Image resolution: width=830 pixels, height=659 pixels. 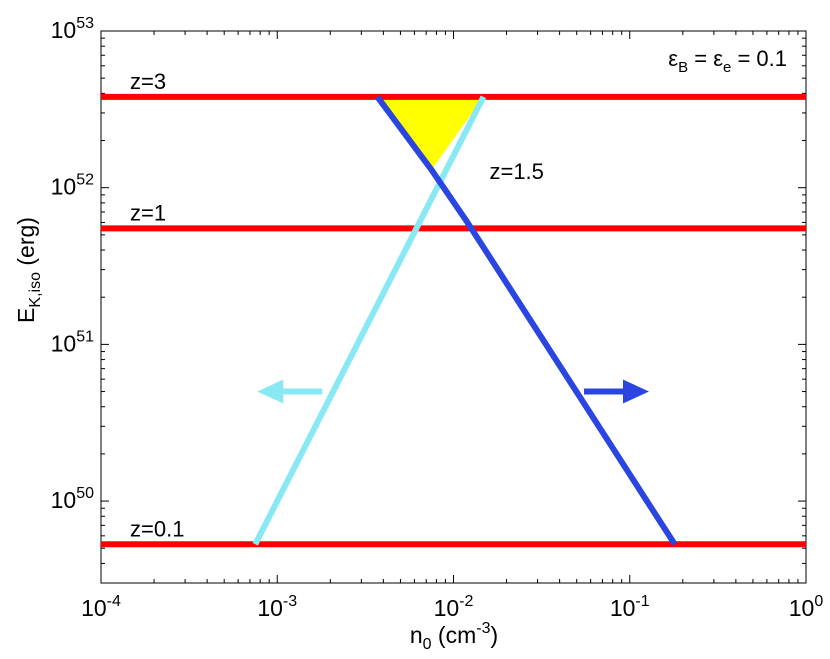 I want to click on redshift-label: z=1, so click(x=148, y=212).